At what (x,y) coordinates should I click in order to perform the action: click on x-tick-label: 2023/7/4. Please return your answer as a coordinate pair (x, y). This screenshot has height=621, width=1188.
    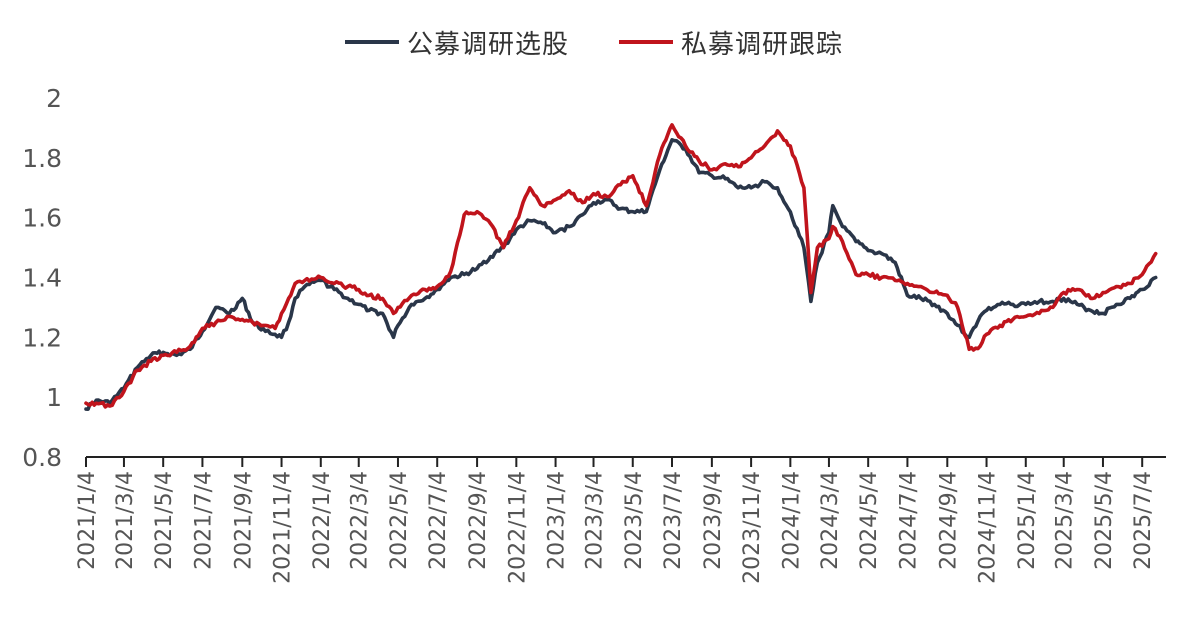
    Looking at the image, I should click on (673, 520).